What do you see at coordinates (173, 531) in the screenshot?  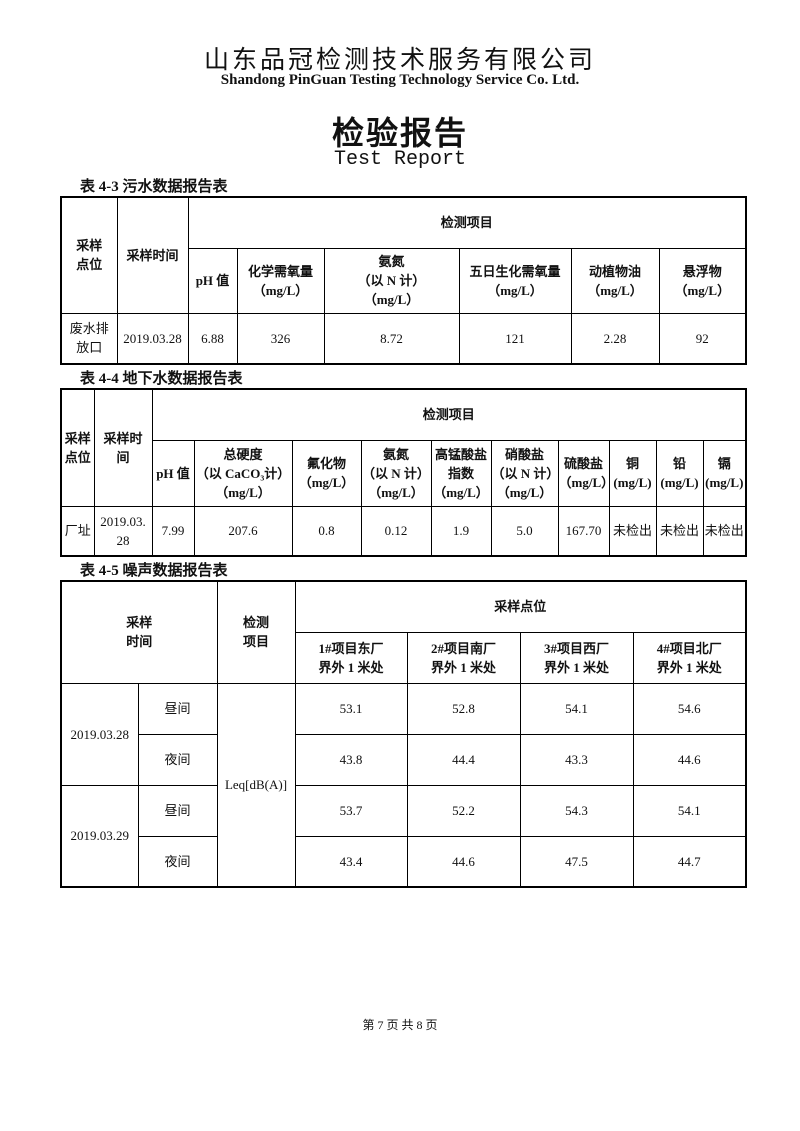 I see `cell: 7.99` at bounding box center [173, 531].